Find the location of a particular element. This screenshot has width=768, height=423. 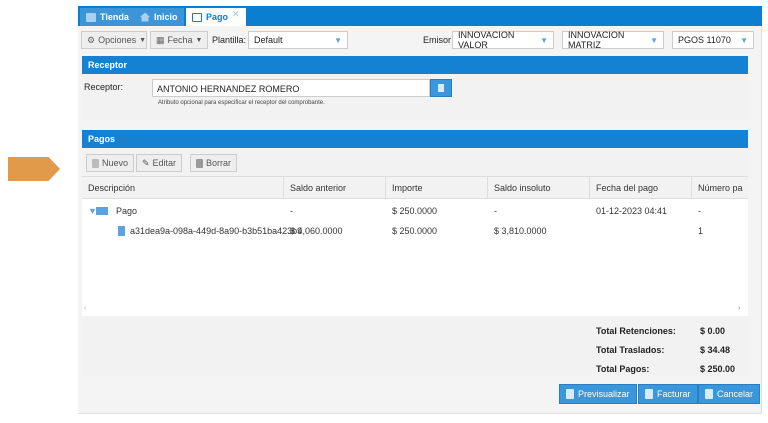

sucursal-select: INNOVACION MATRIZ ▼ is located at coordinates (613, 40).